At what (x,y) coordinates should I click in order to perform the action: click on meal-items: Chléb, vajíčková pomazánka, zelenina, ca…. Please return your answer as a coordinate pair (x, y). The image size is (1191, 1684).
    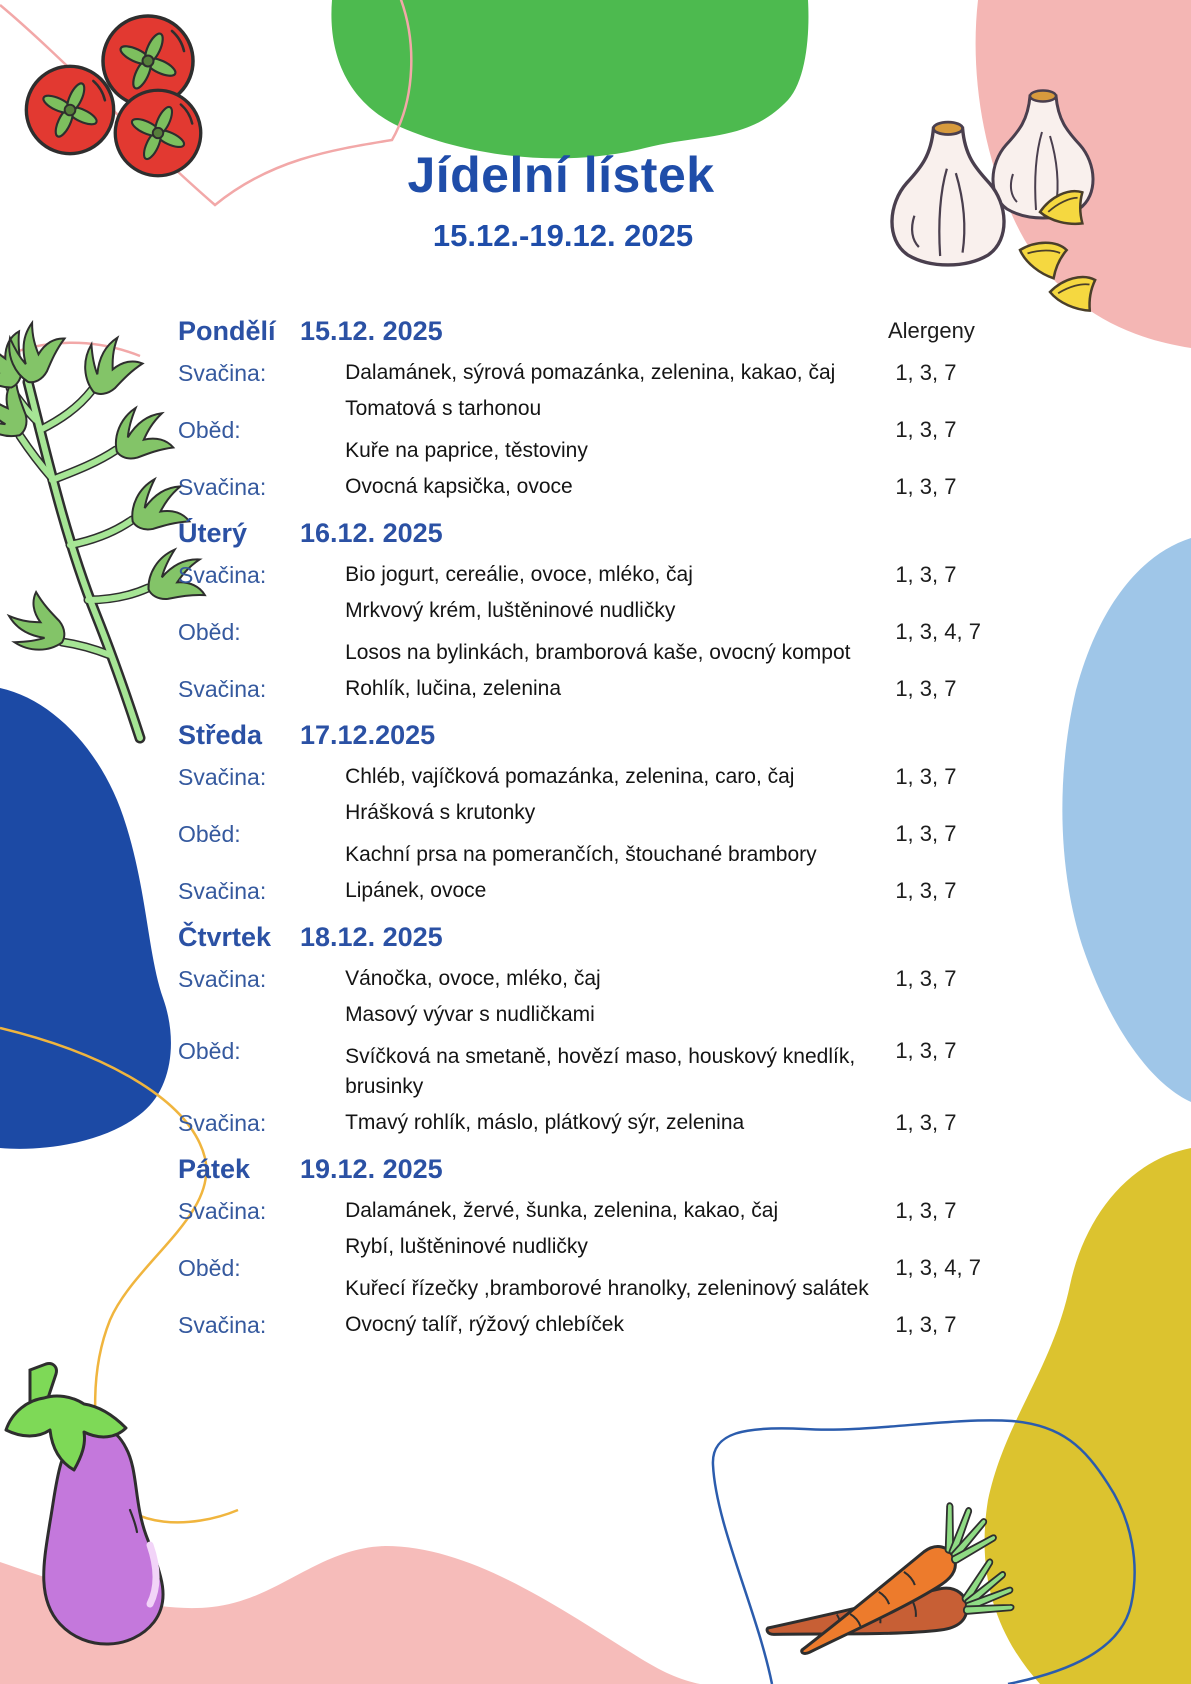
    Looking at the image, I should click on (620, 777).